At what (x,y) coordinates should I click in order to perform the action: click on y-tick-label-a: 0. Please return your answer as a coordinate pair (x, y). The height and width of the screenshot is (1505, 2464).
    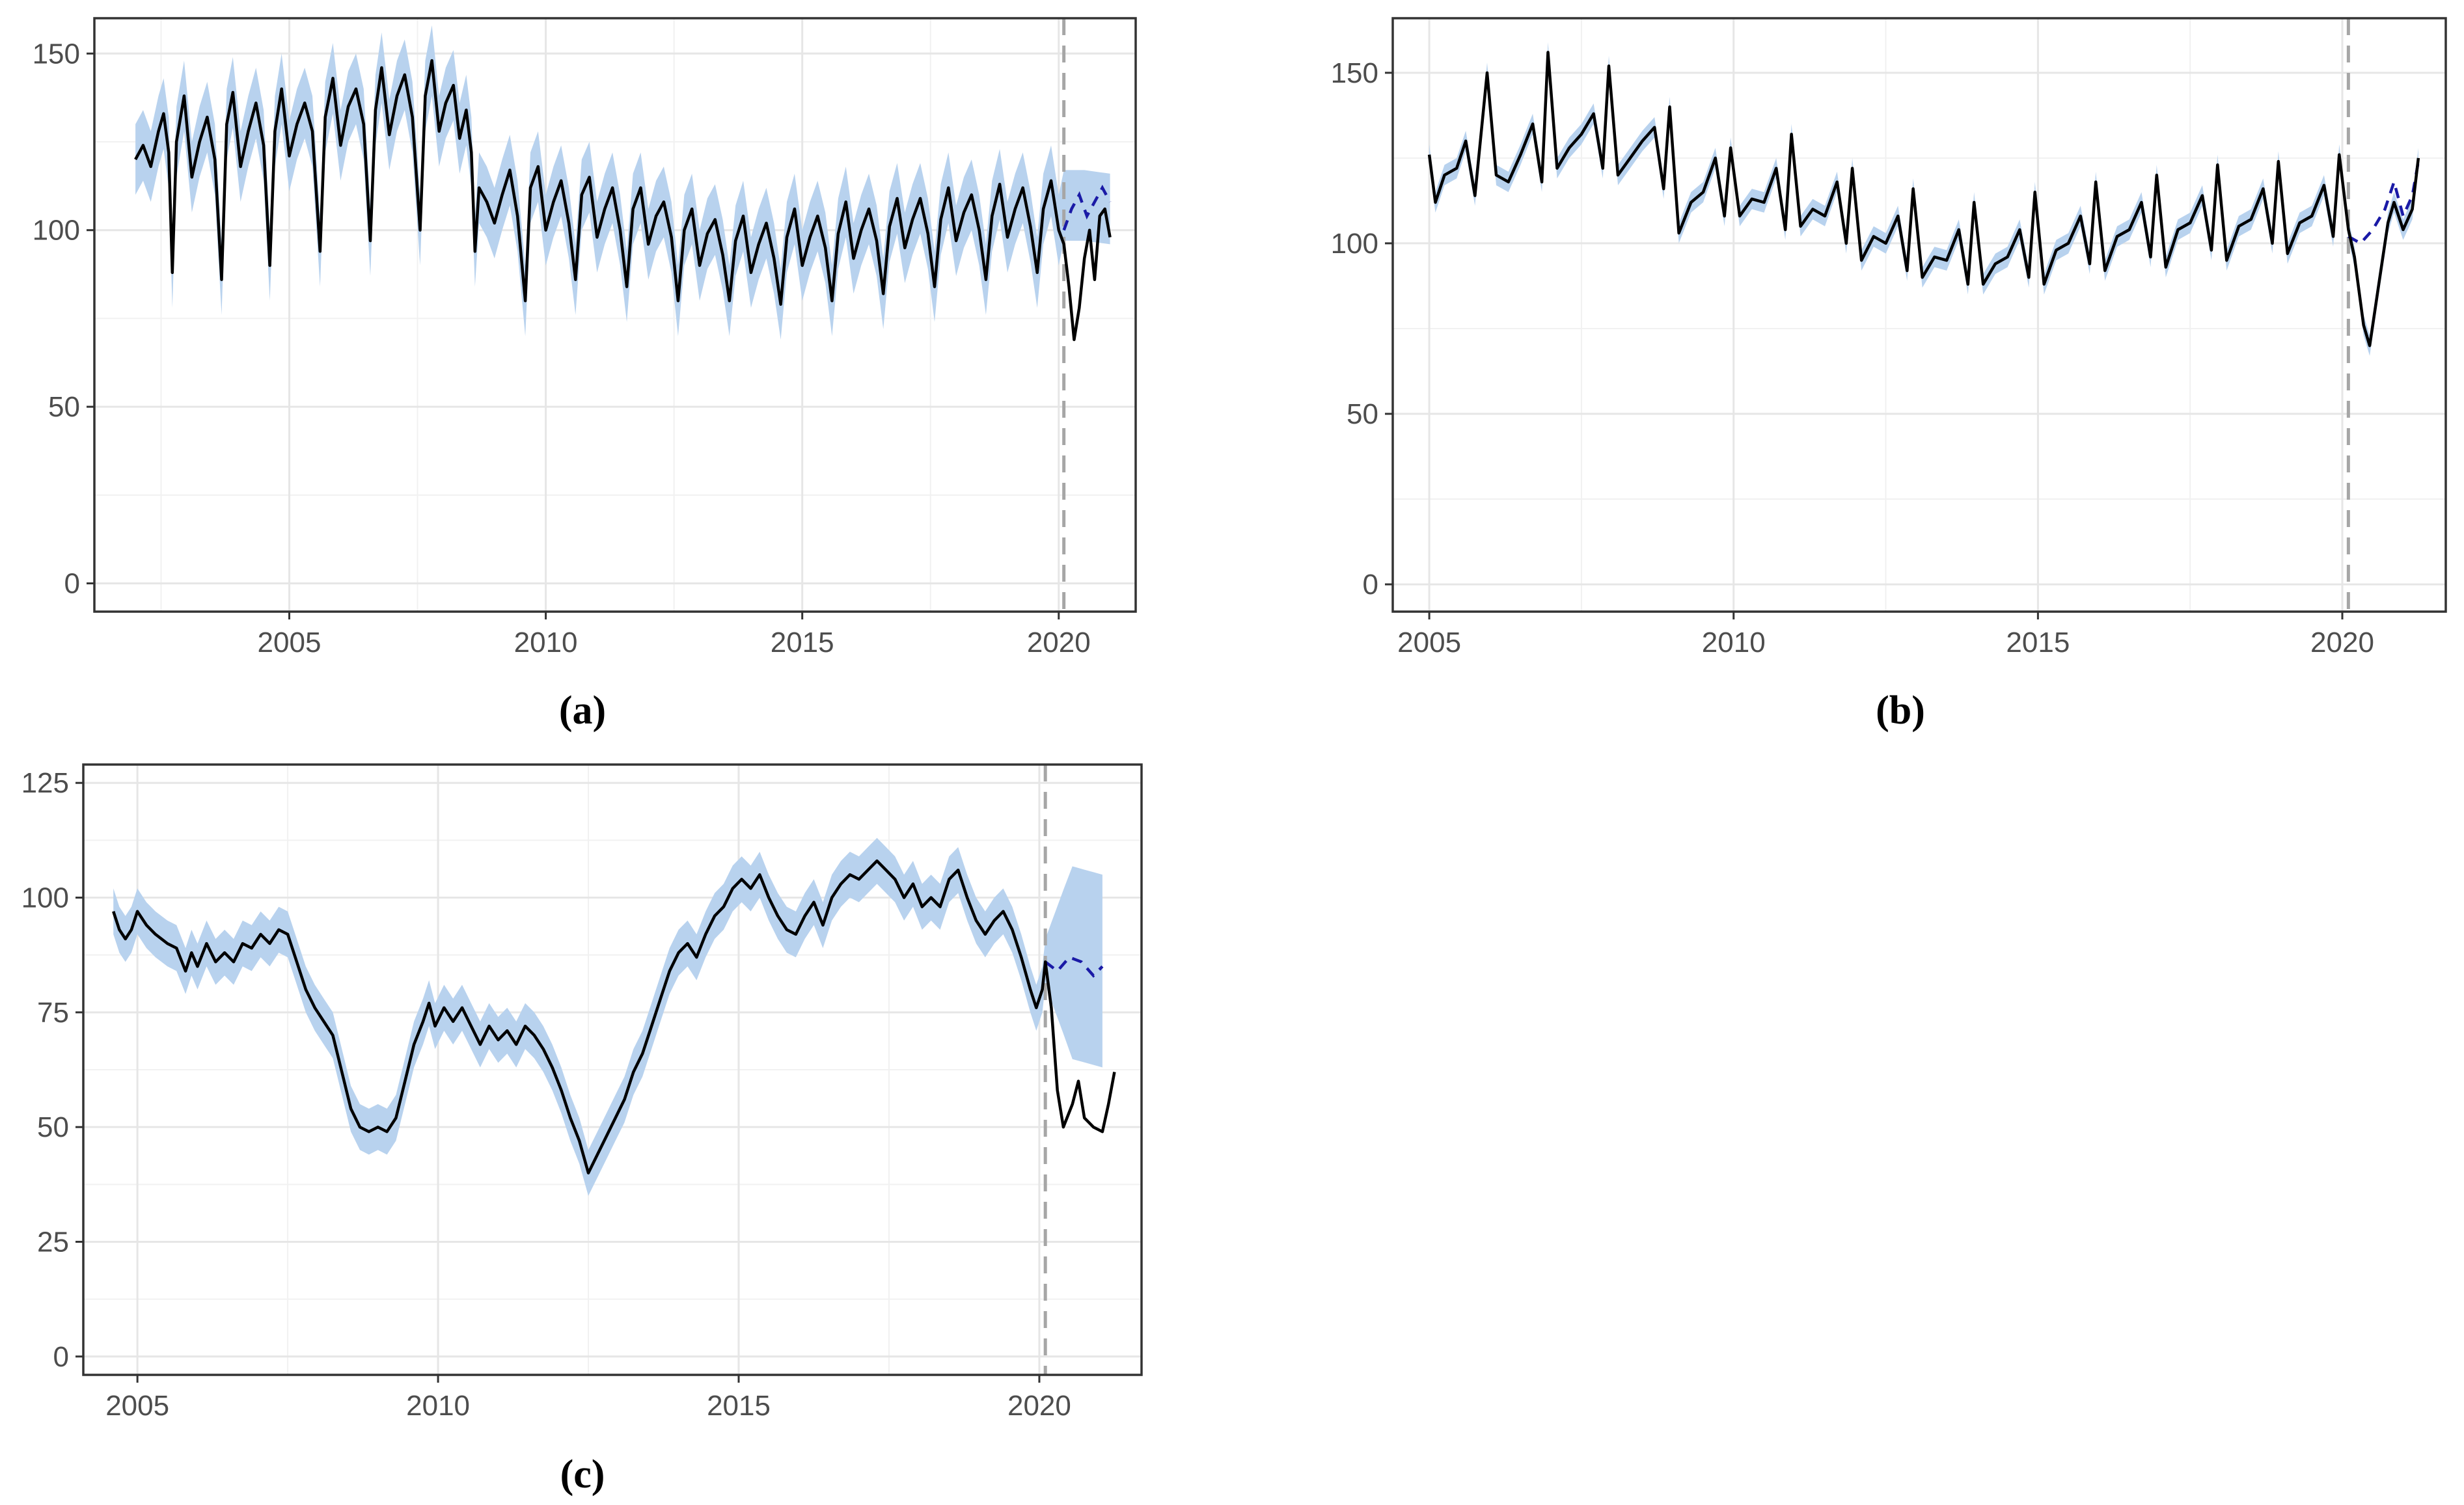
    Looking at the image, I should click on (72, 584).